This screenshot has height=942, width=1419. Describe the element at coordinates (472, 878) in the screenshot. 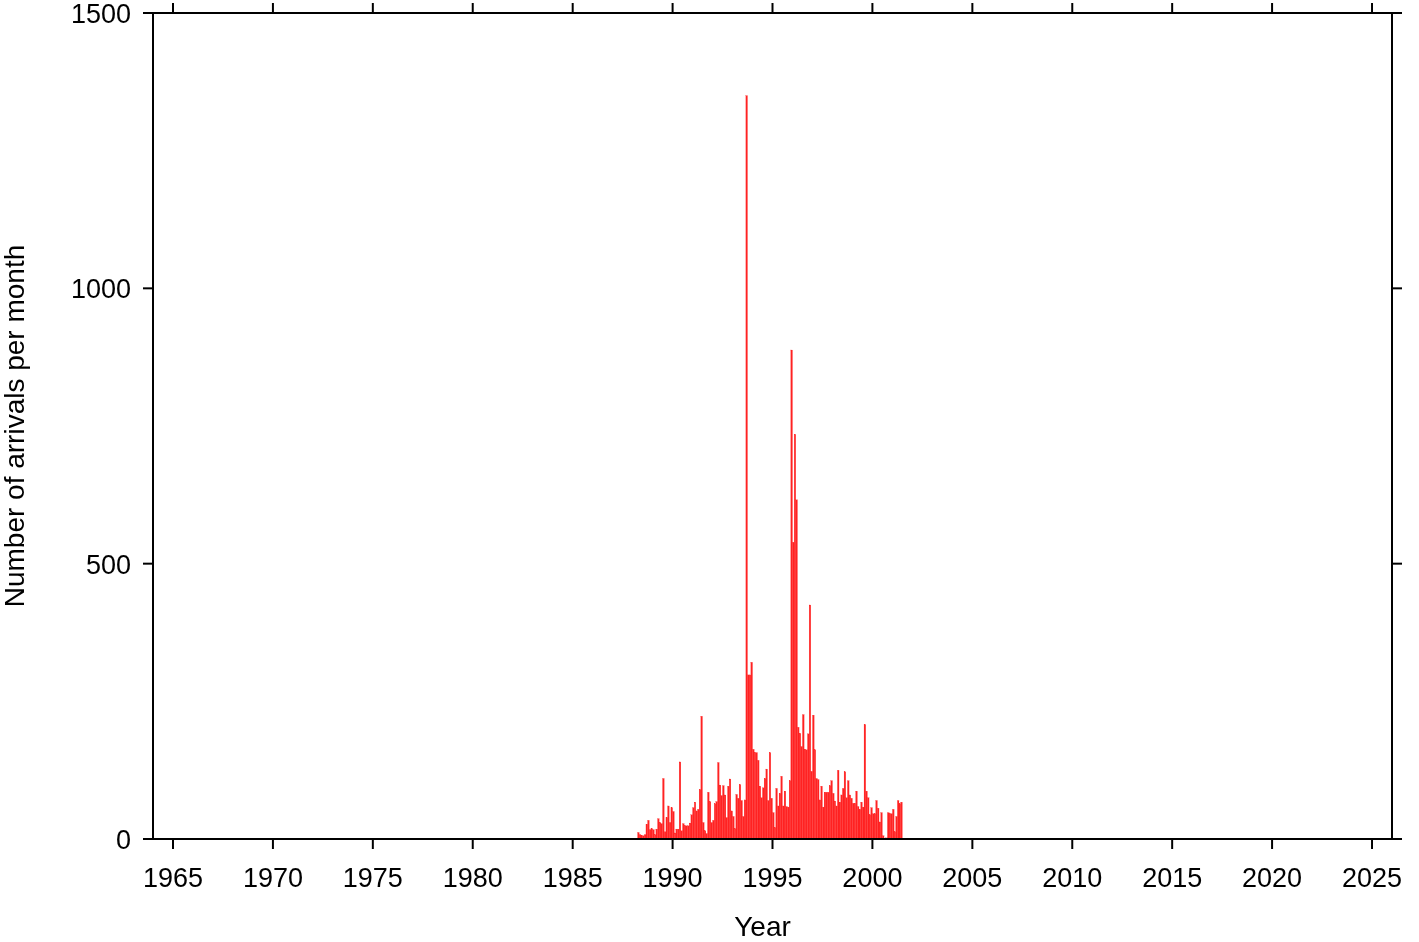

I see `x-tick-label: 1980` at that location.